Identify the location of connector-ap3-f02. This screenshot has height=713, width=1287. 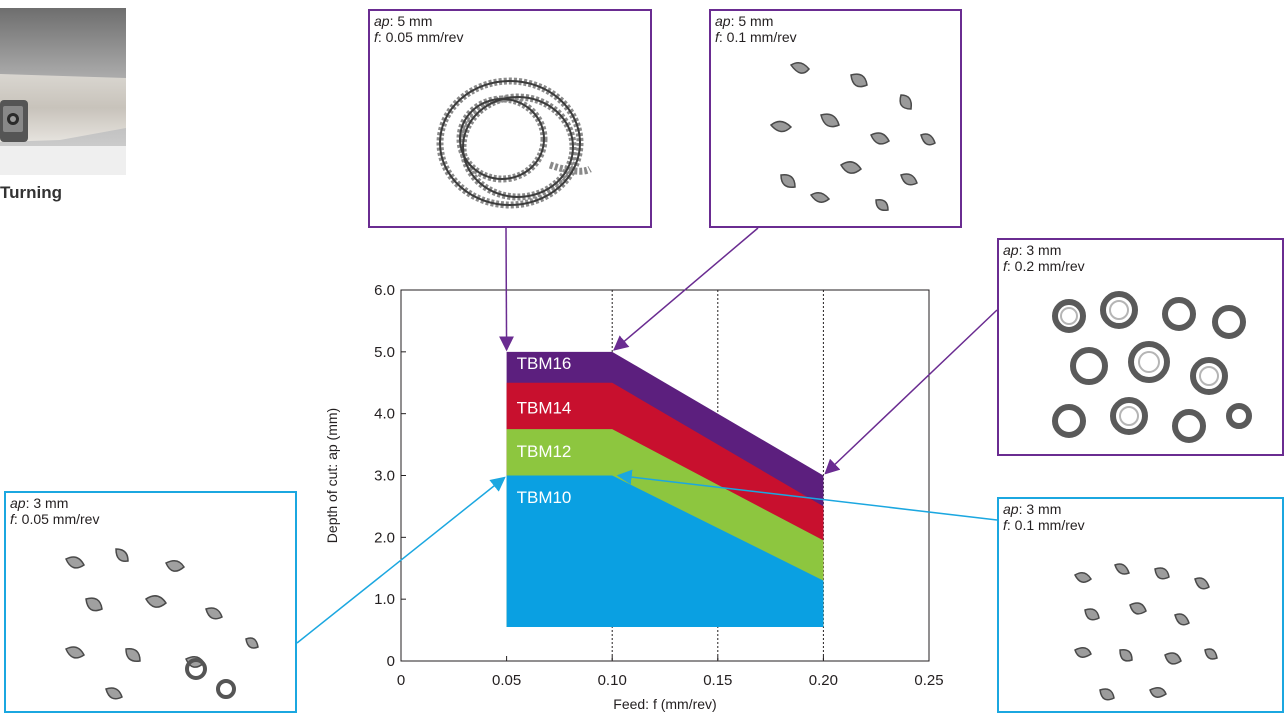
(911, 392).